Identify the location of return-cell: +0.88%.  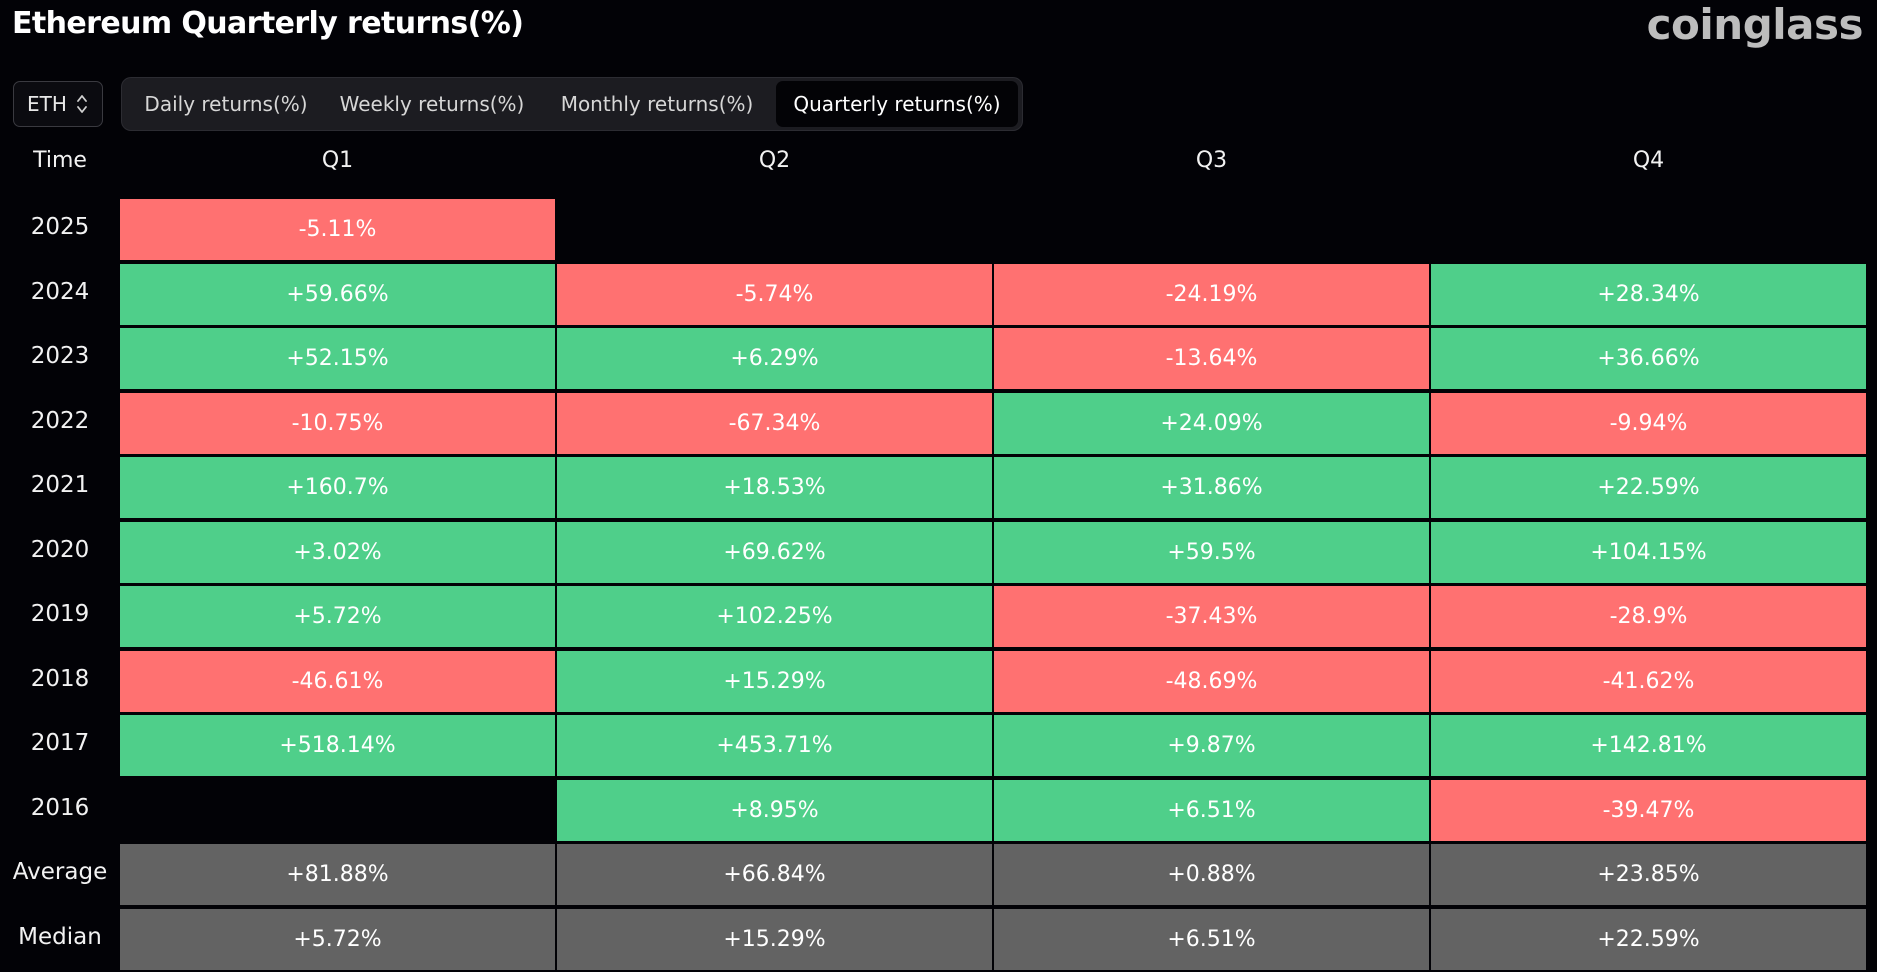
(1211, 874).